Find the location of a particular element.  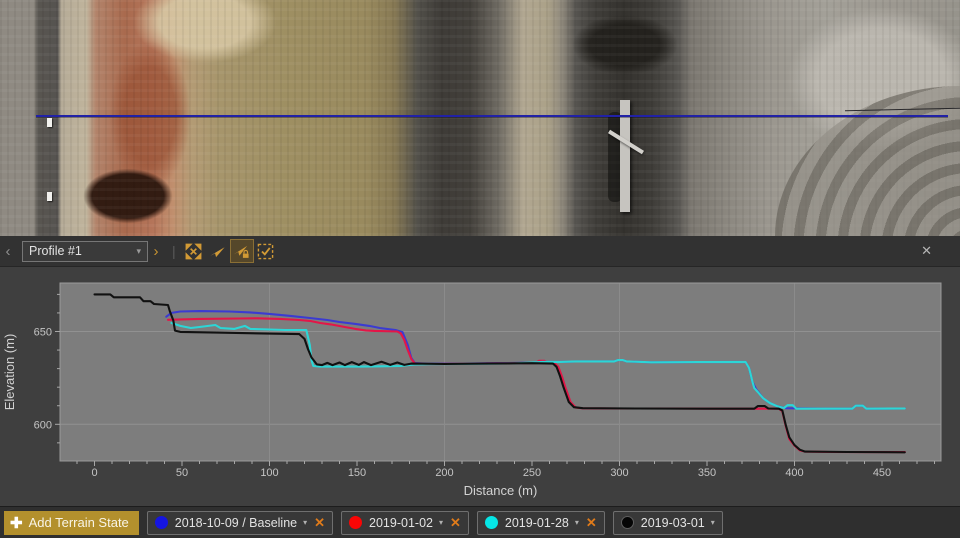

terrain-state-label: 2019-03-01 is located at coordinates (672, 522).